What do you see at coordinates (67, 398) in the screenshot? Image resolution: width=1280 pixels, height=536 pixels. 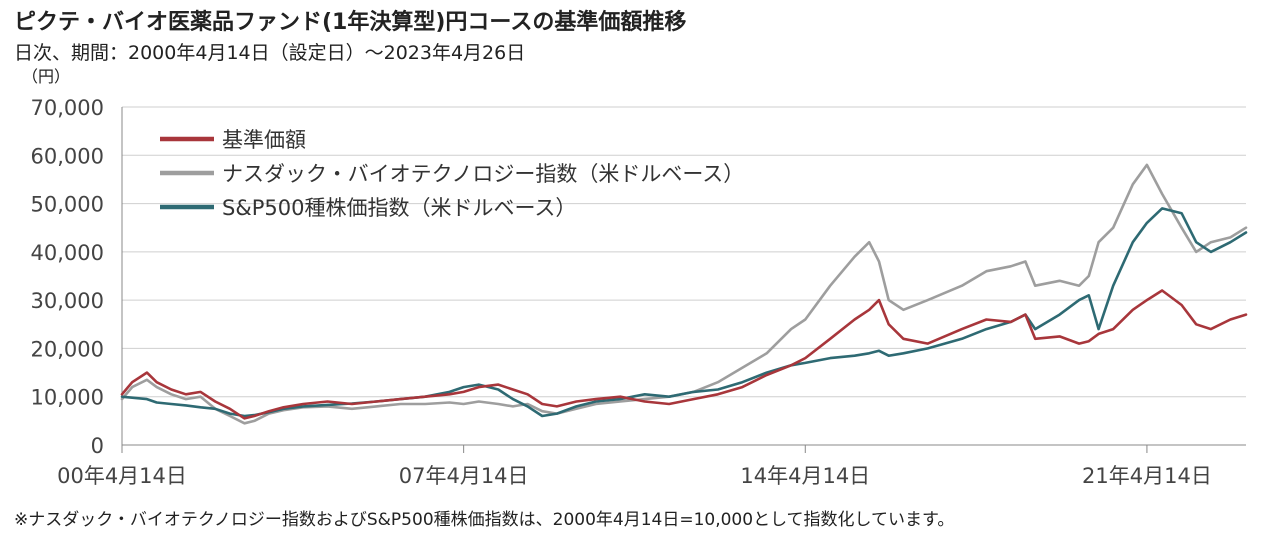 I see `y-tick-label: 10,000` at bounding box center [67, 398].